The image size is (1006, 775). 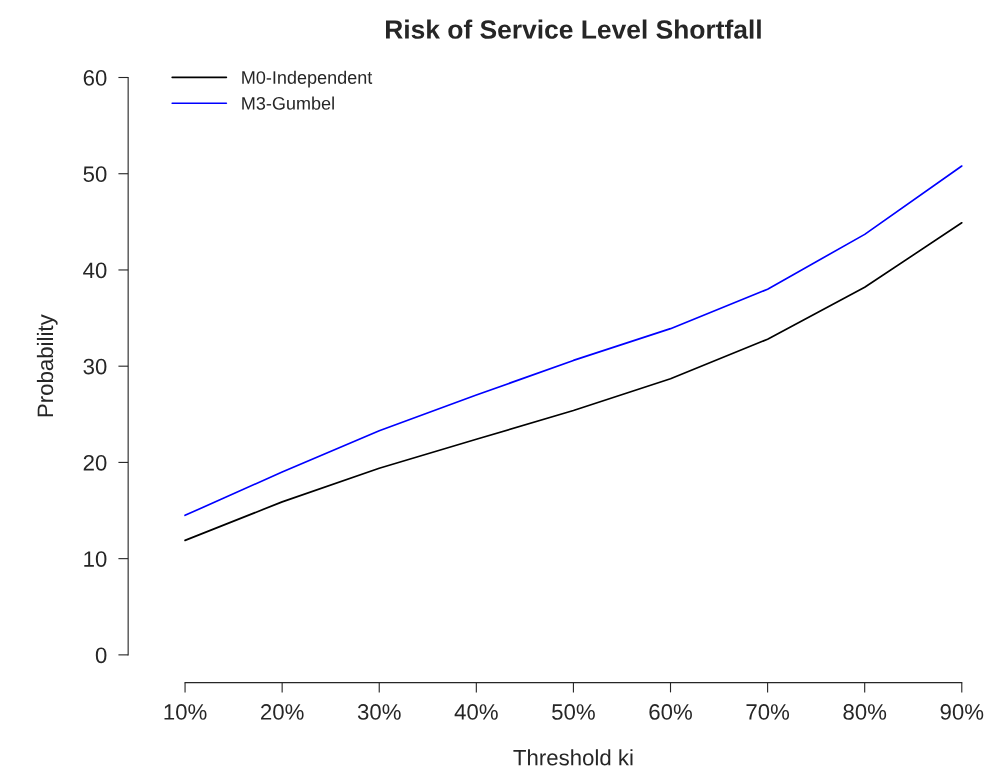 What do you see at coordinates (573, 29) in the screenshot?
I see `chart-title: Risk of Service Level Shortfall` at bounding box center [573, 29].